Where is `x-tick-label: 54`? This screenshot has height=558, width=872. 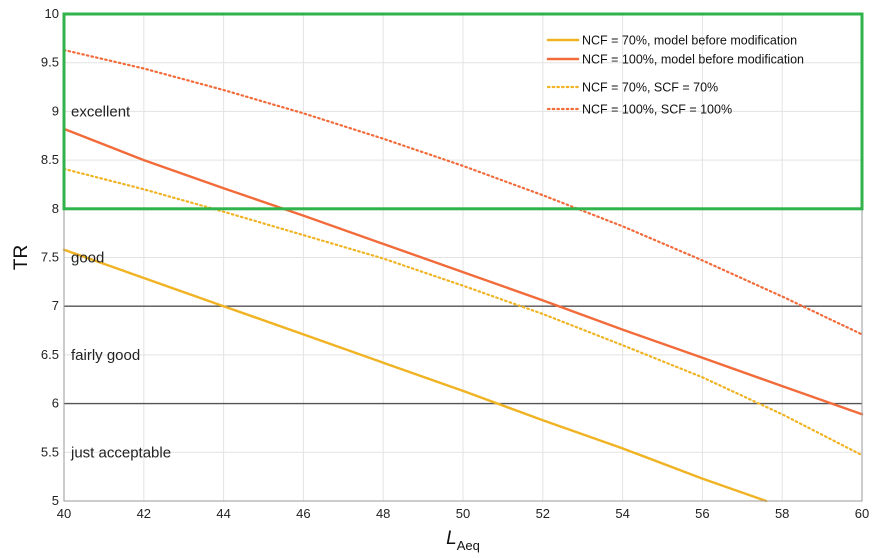
x-tick-label: 54 is located at coordinates (622, 513).